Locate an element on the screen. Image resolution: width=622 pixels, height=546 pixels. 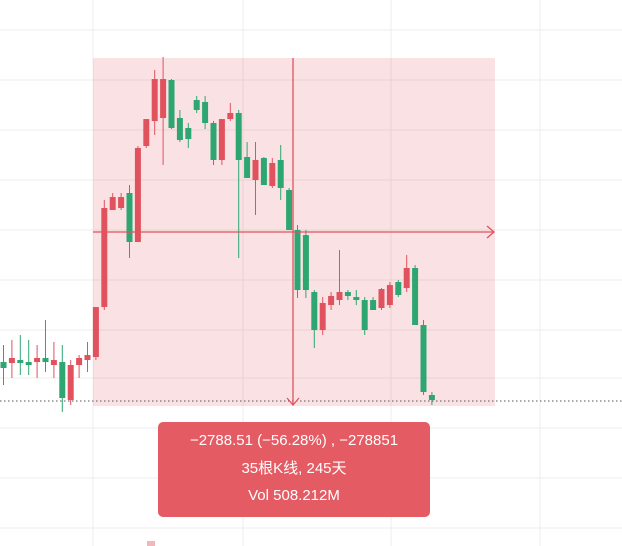
measure-volume: Vol 508.212M is located at coordinates (294, 495).